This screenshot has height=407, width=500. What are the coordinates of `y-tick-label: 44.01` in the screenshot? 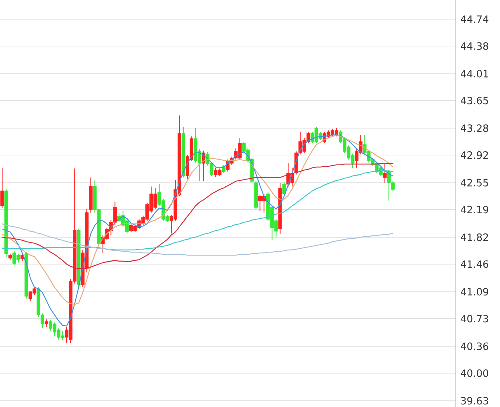 It's located at (474, 74).